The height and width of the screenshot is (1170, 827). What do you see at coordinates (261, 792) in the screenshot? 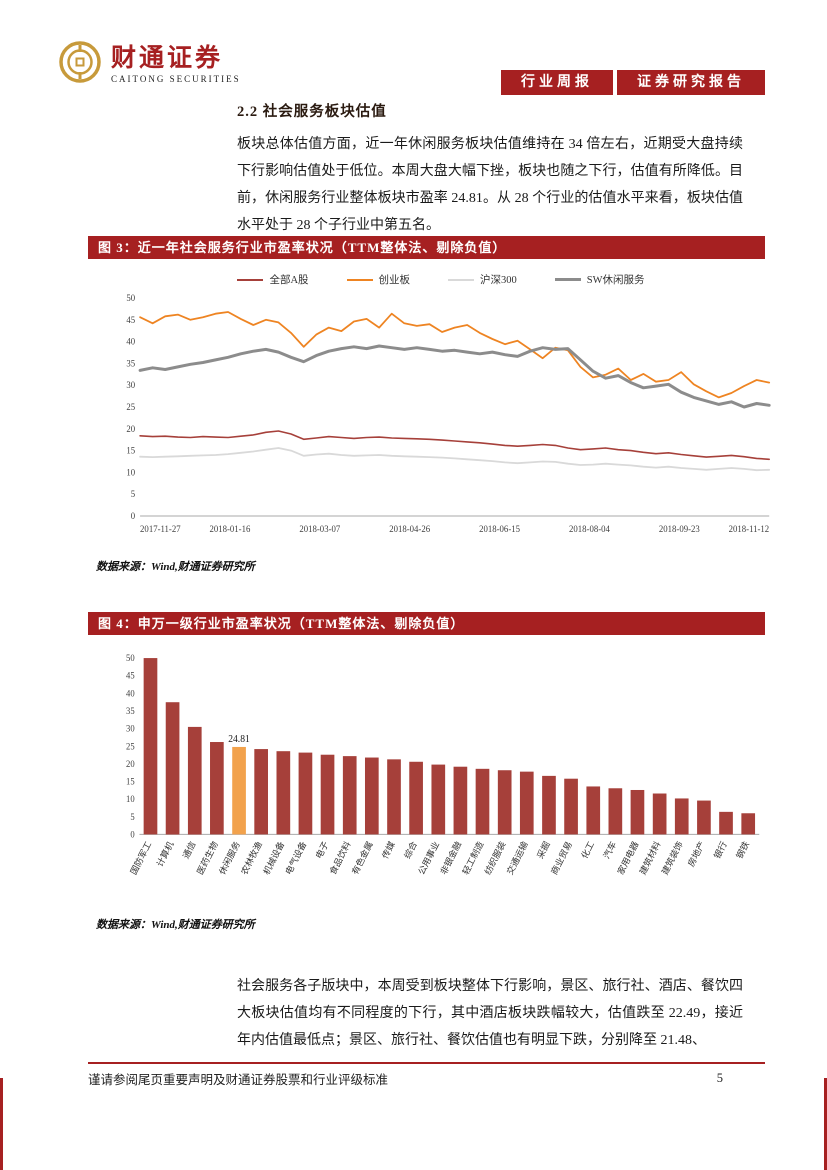
I see `bar-农林牧渔` at bounding box center [261, 792].